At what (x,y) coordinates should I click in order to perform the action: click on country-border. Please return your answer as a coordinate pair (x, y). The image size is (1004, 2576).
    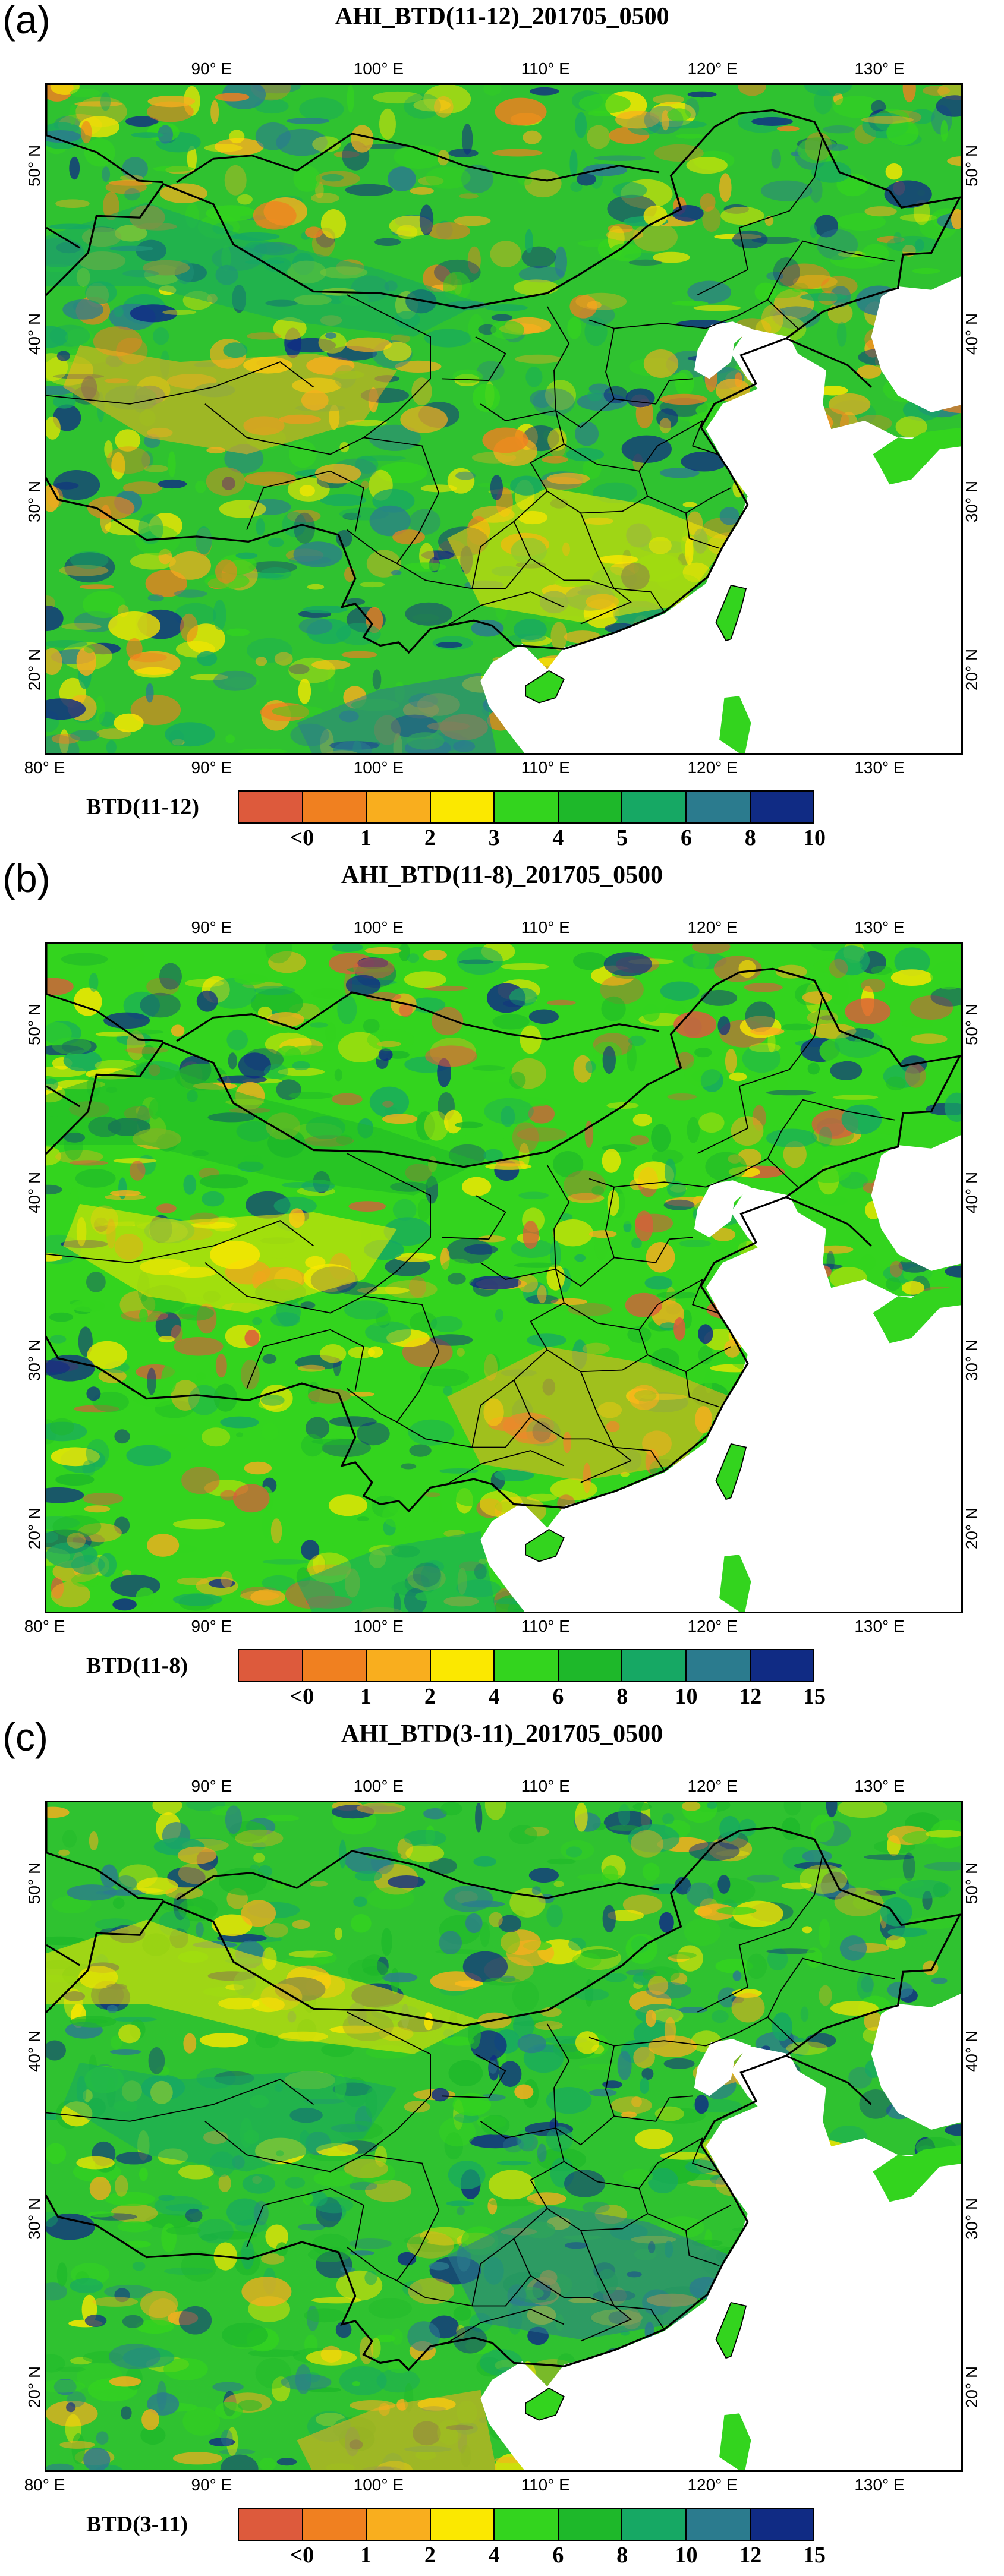
    Looking at the image, I should click on (418, 1017).